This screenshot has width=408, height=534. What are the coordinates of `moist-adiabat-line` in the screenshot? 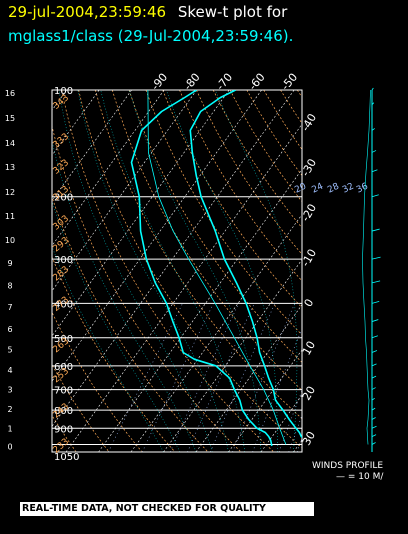 It's located at (108, 348).